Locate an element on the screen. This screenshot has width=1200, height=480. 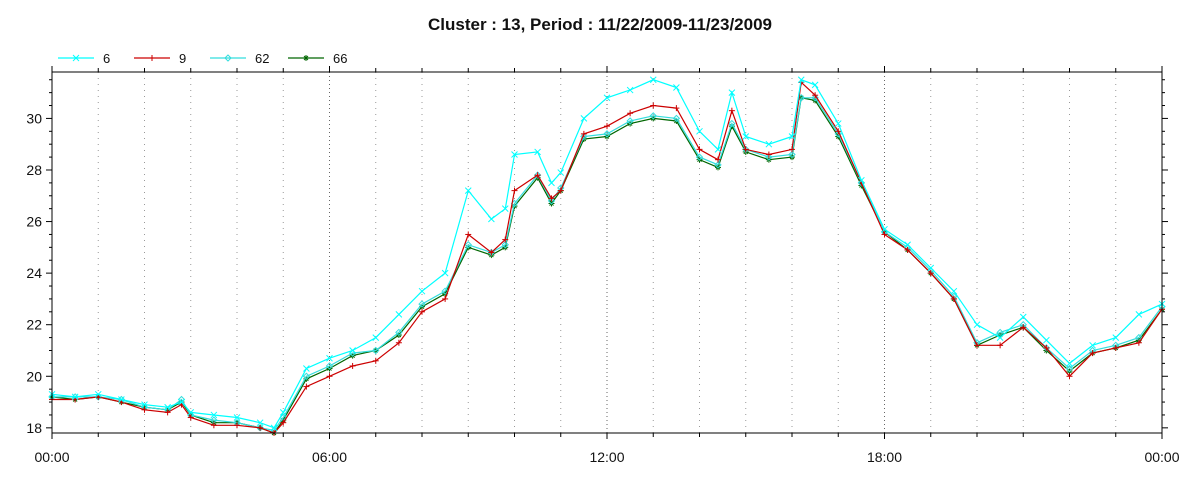
legend-label: 6 is located at coordinates (106, 58).